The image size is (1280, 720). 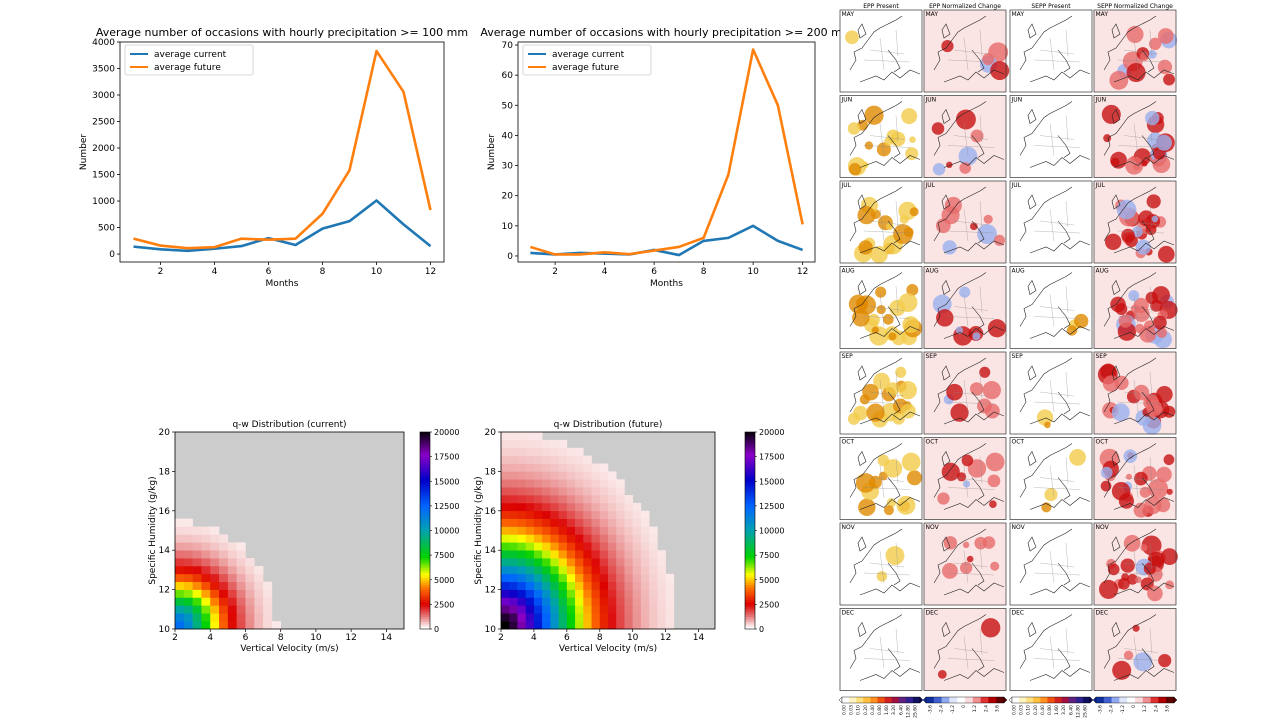 What do you see at coordinates (103, 202) in the screenshot?
I see `y-tick-label: 1000` at bounding box center [103, 202].